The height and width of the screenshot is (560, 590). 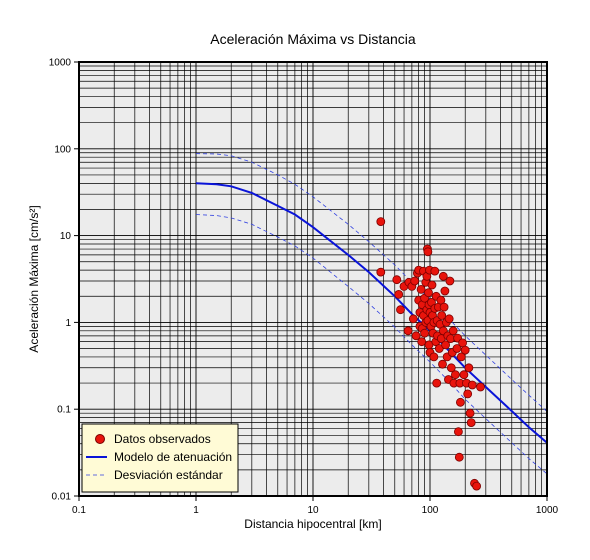 I want to click on observed-points, so click(x=430, y=354).